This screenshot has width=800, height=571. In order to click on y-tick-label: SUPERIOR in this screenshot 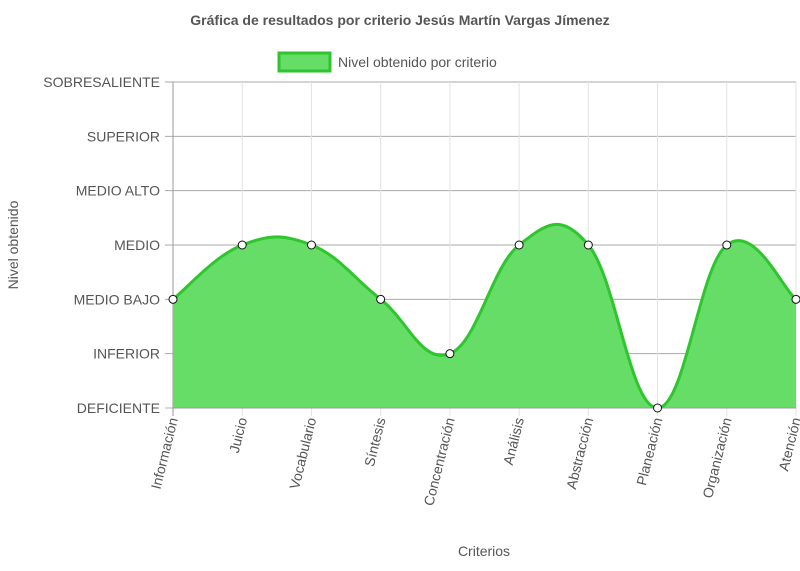, I will do `click(123, 136)`.